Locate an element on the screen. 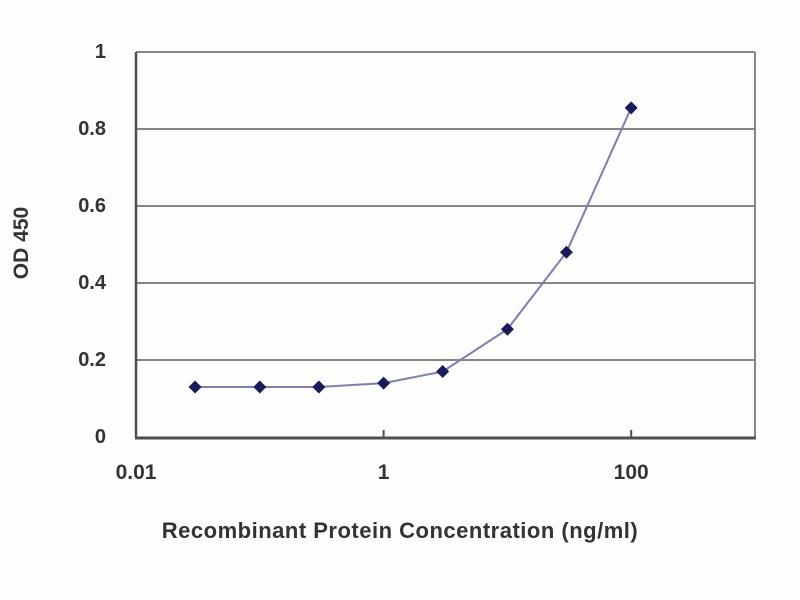  y-tick-label: 0.4 is located at coordinates (92, 283).